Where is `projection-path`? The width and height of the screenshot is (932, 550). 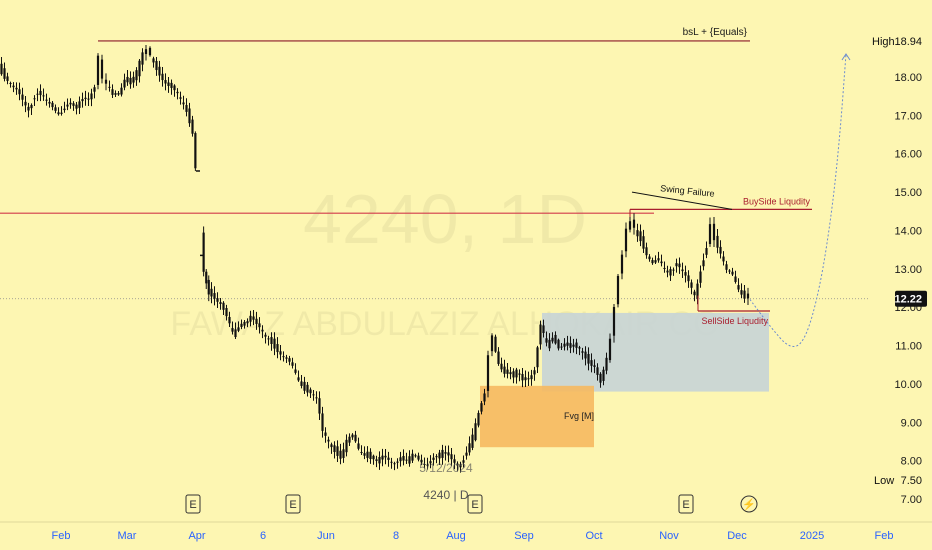 projection-path is located at coordinates (798, 200).